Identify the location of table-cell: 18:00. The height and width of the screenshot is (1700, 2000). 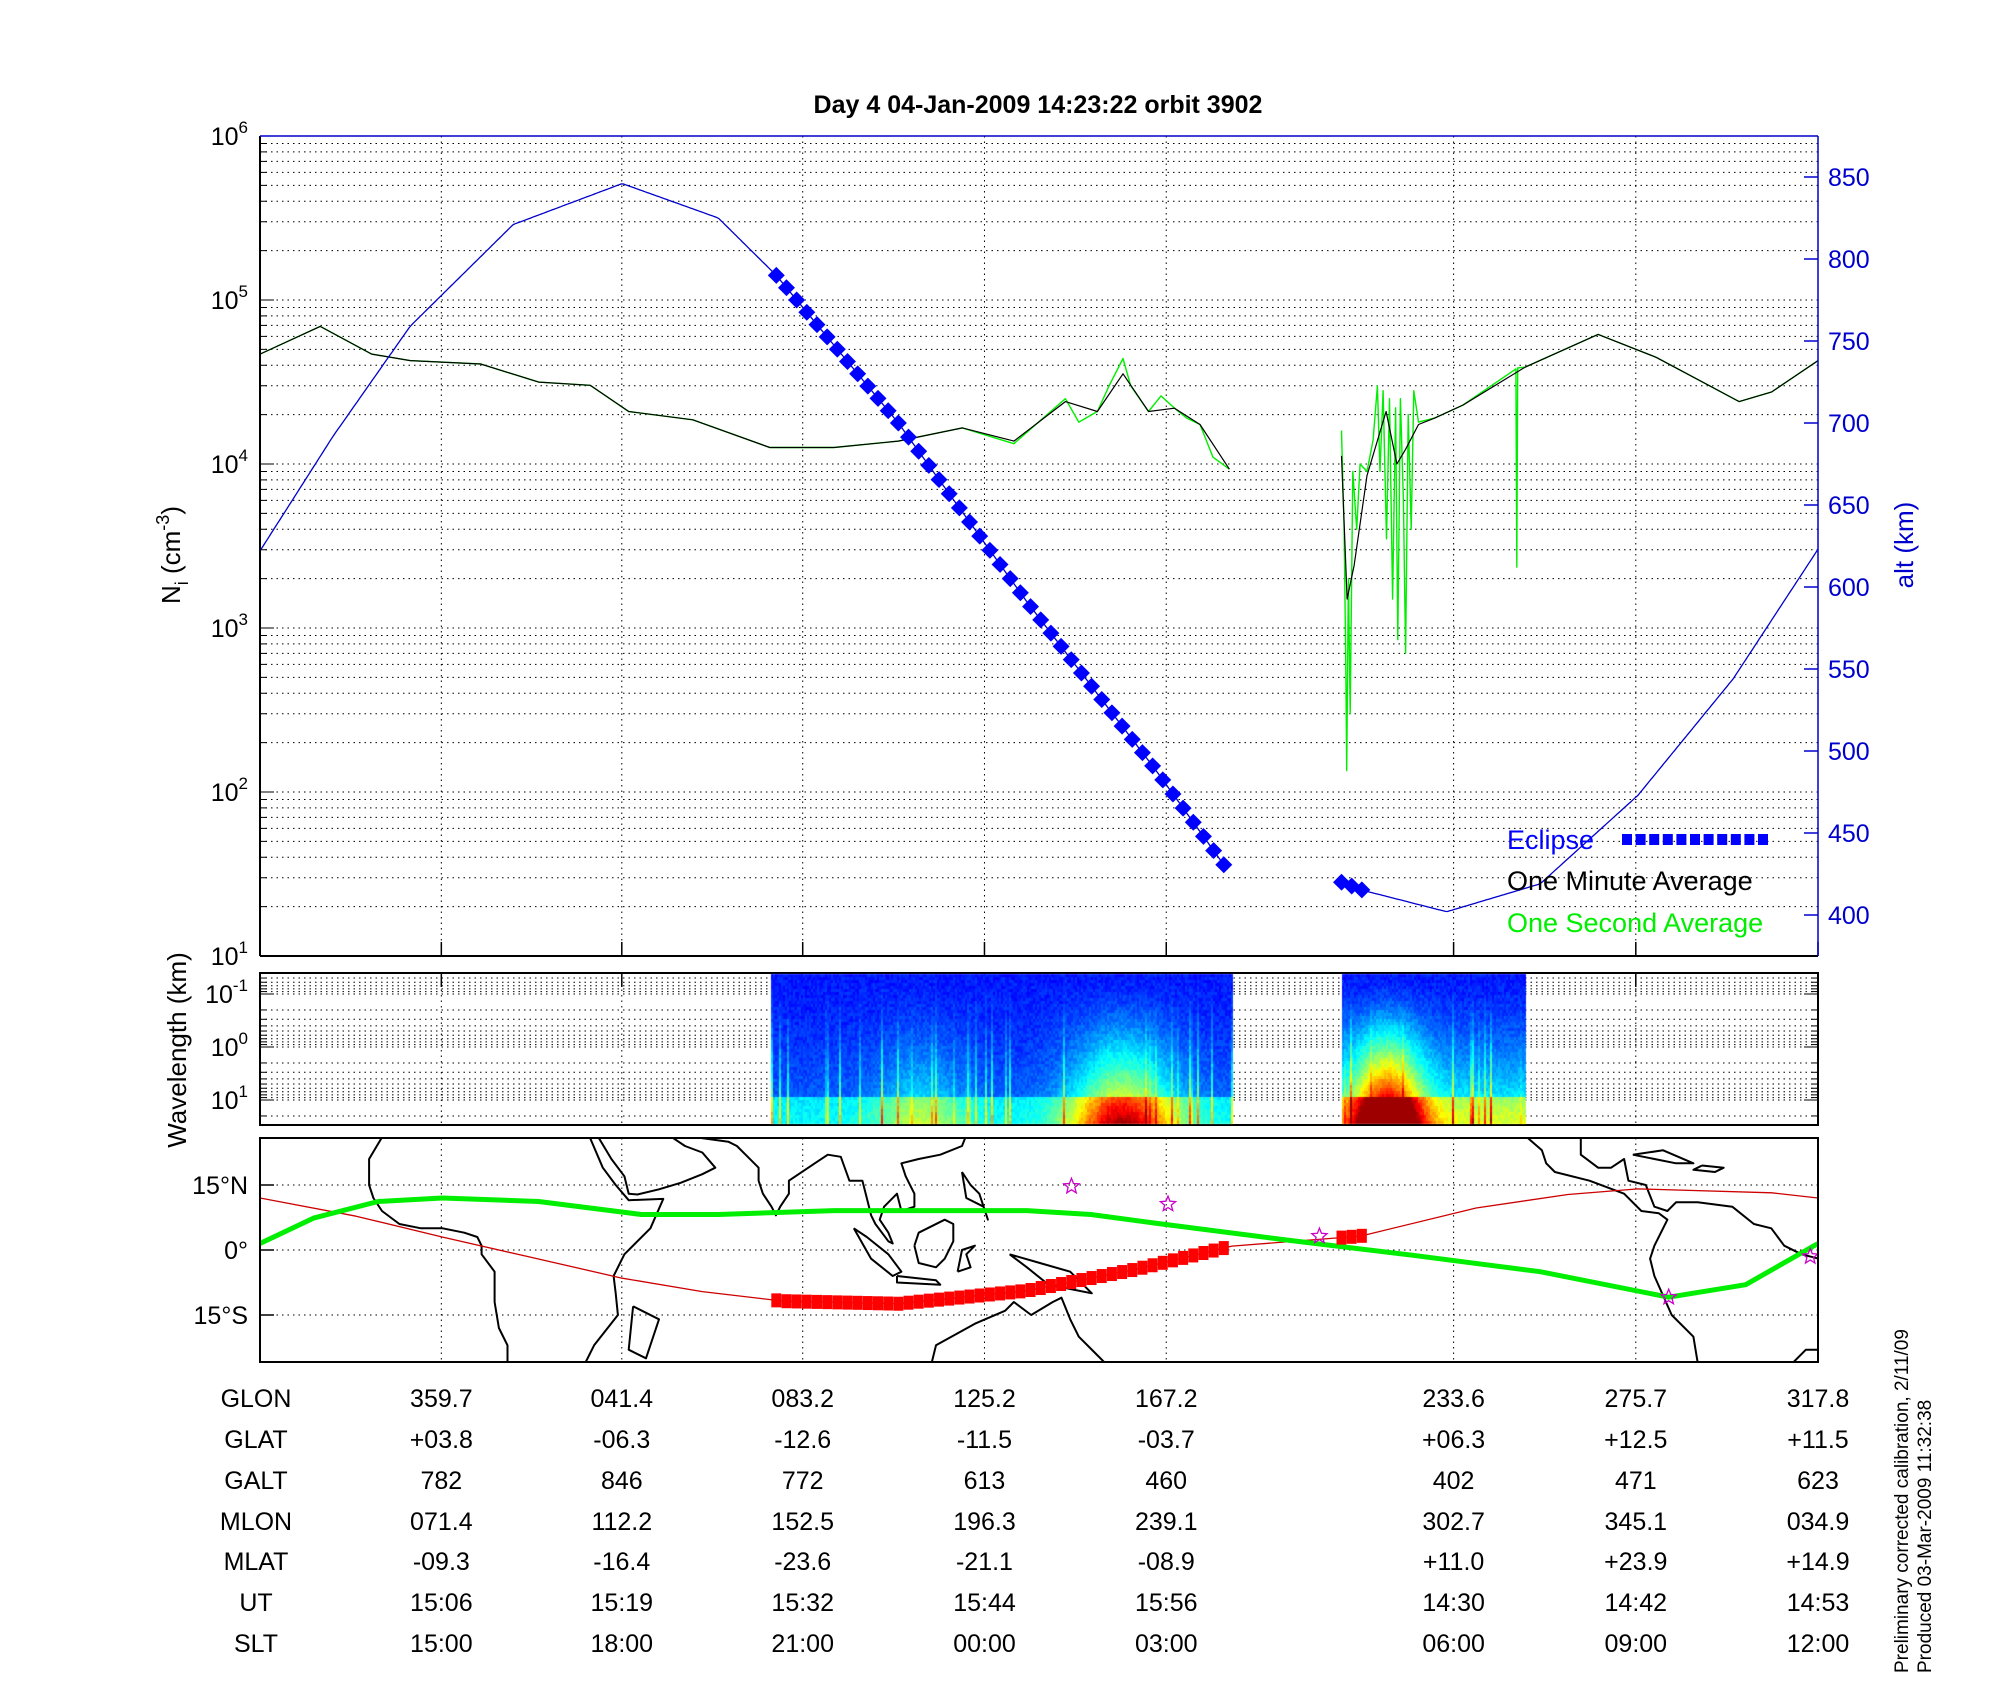
(622, 1644).